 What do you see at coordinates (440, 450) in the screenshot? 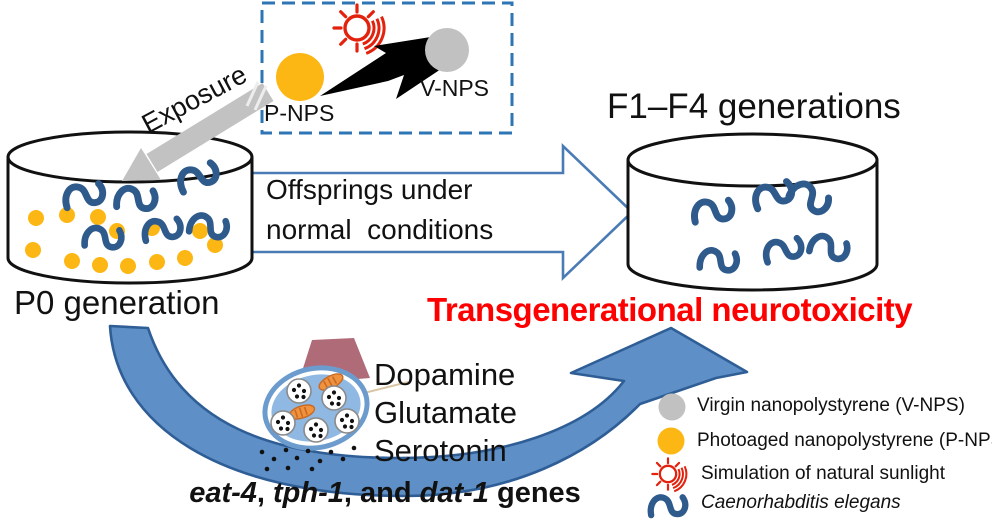
I see `serotonin-label: Serotonin` at bounding box center [440, 450].